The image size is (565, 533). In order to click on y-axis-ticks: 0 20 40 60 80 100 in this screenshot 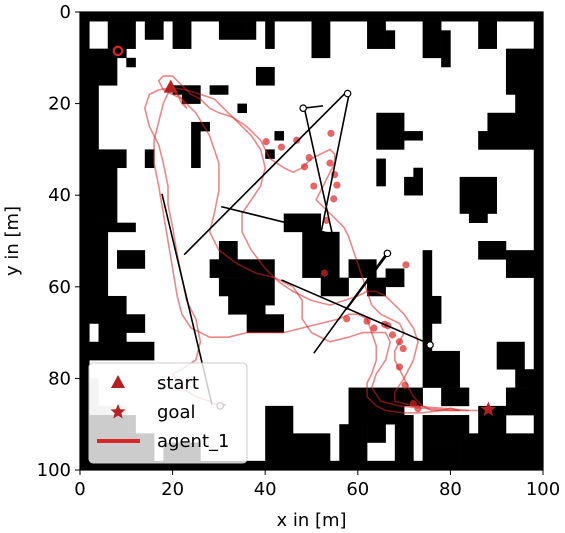, I will do `click(58, 241)`.